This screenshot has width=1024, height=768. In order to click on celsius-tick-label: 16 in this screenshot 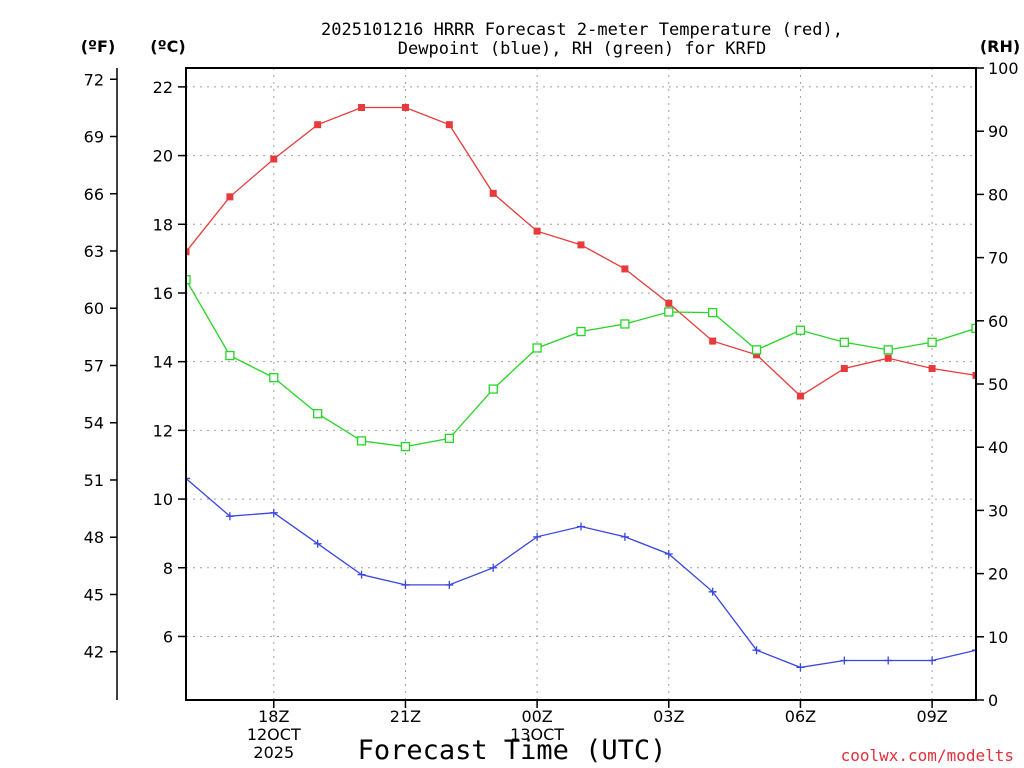, I will do `click(163, 293)`.